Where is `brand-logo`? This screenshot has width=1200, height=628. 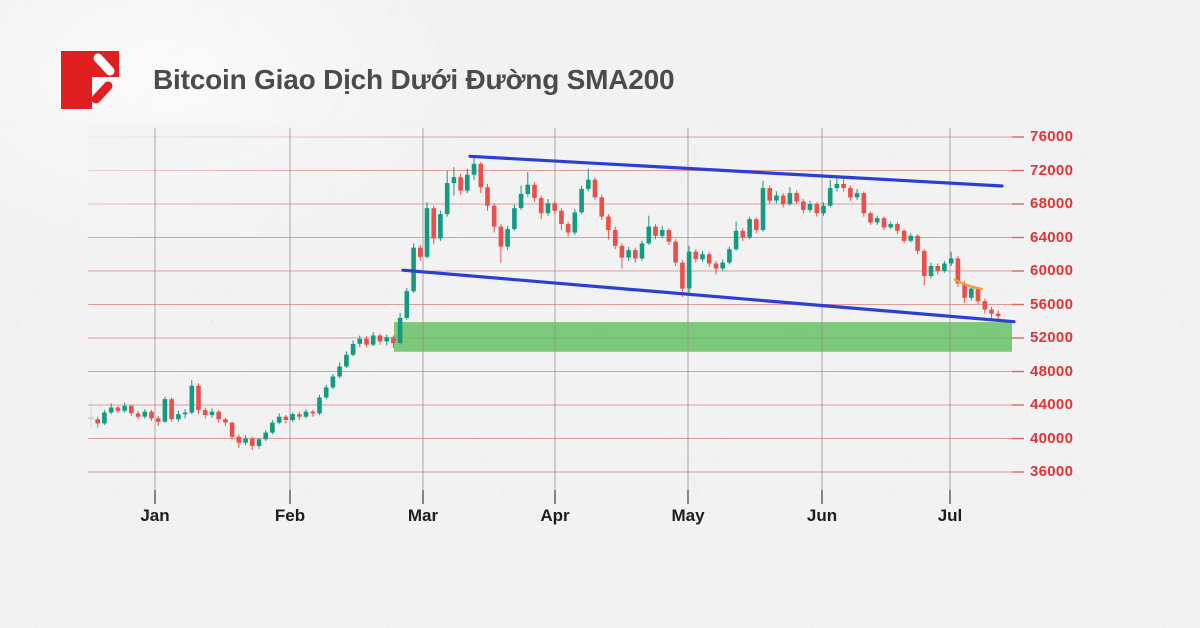 brand-logo is located at coordinates (90, 80).